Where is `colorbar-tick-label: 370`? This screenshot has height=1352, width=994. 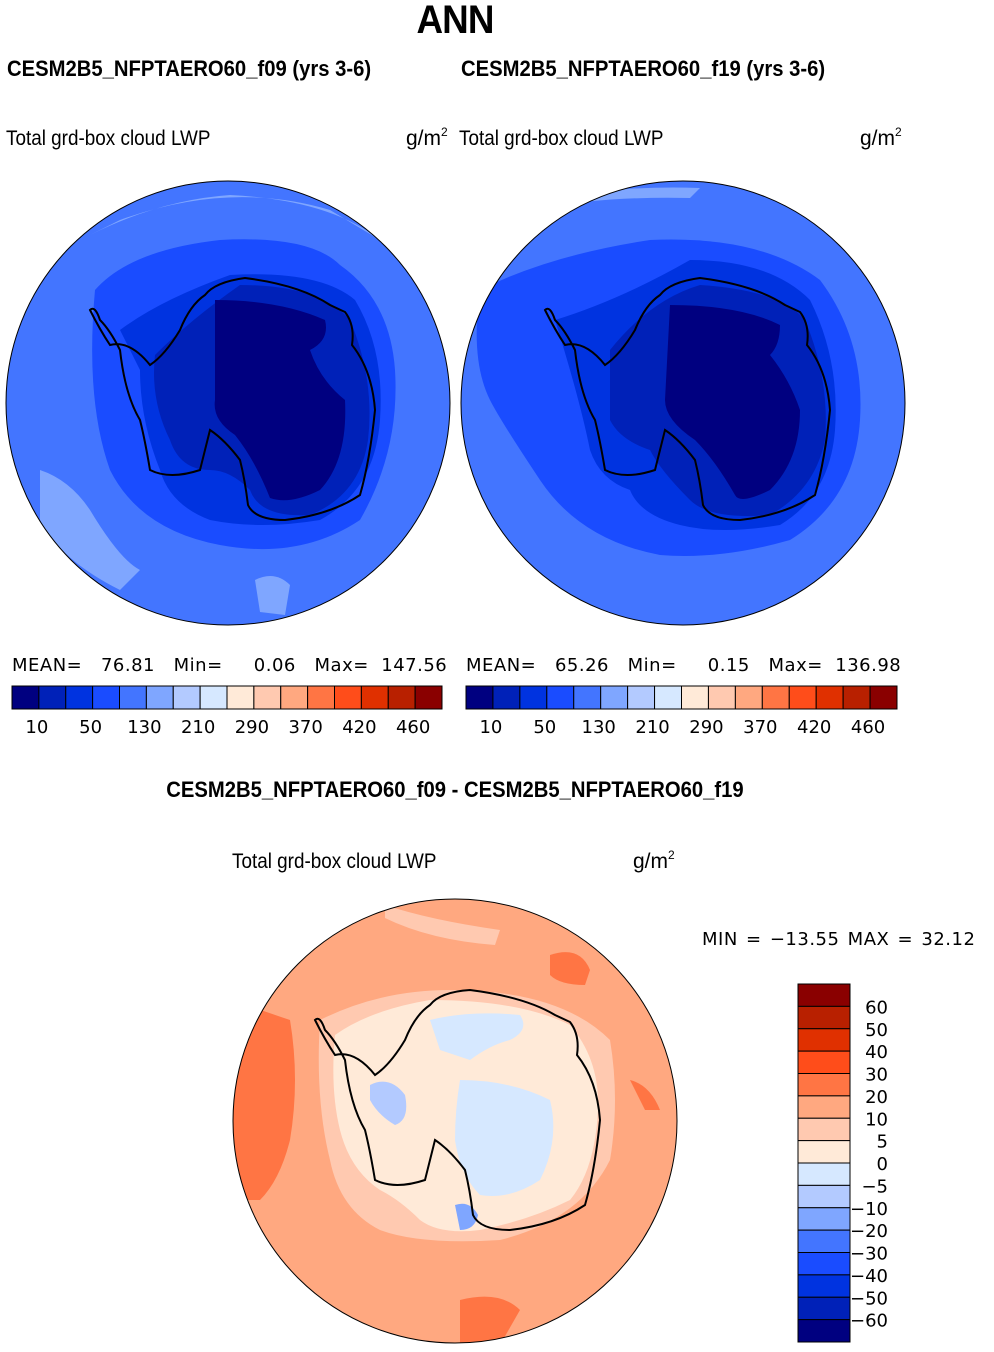
colorbar-tick-label: 370 is located at coordinates (305, 727).